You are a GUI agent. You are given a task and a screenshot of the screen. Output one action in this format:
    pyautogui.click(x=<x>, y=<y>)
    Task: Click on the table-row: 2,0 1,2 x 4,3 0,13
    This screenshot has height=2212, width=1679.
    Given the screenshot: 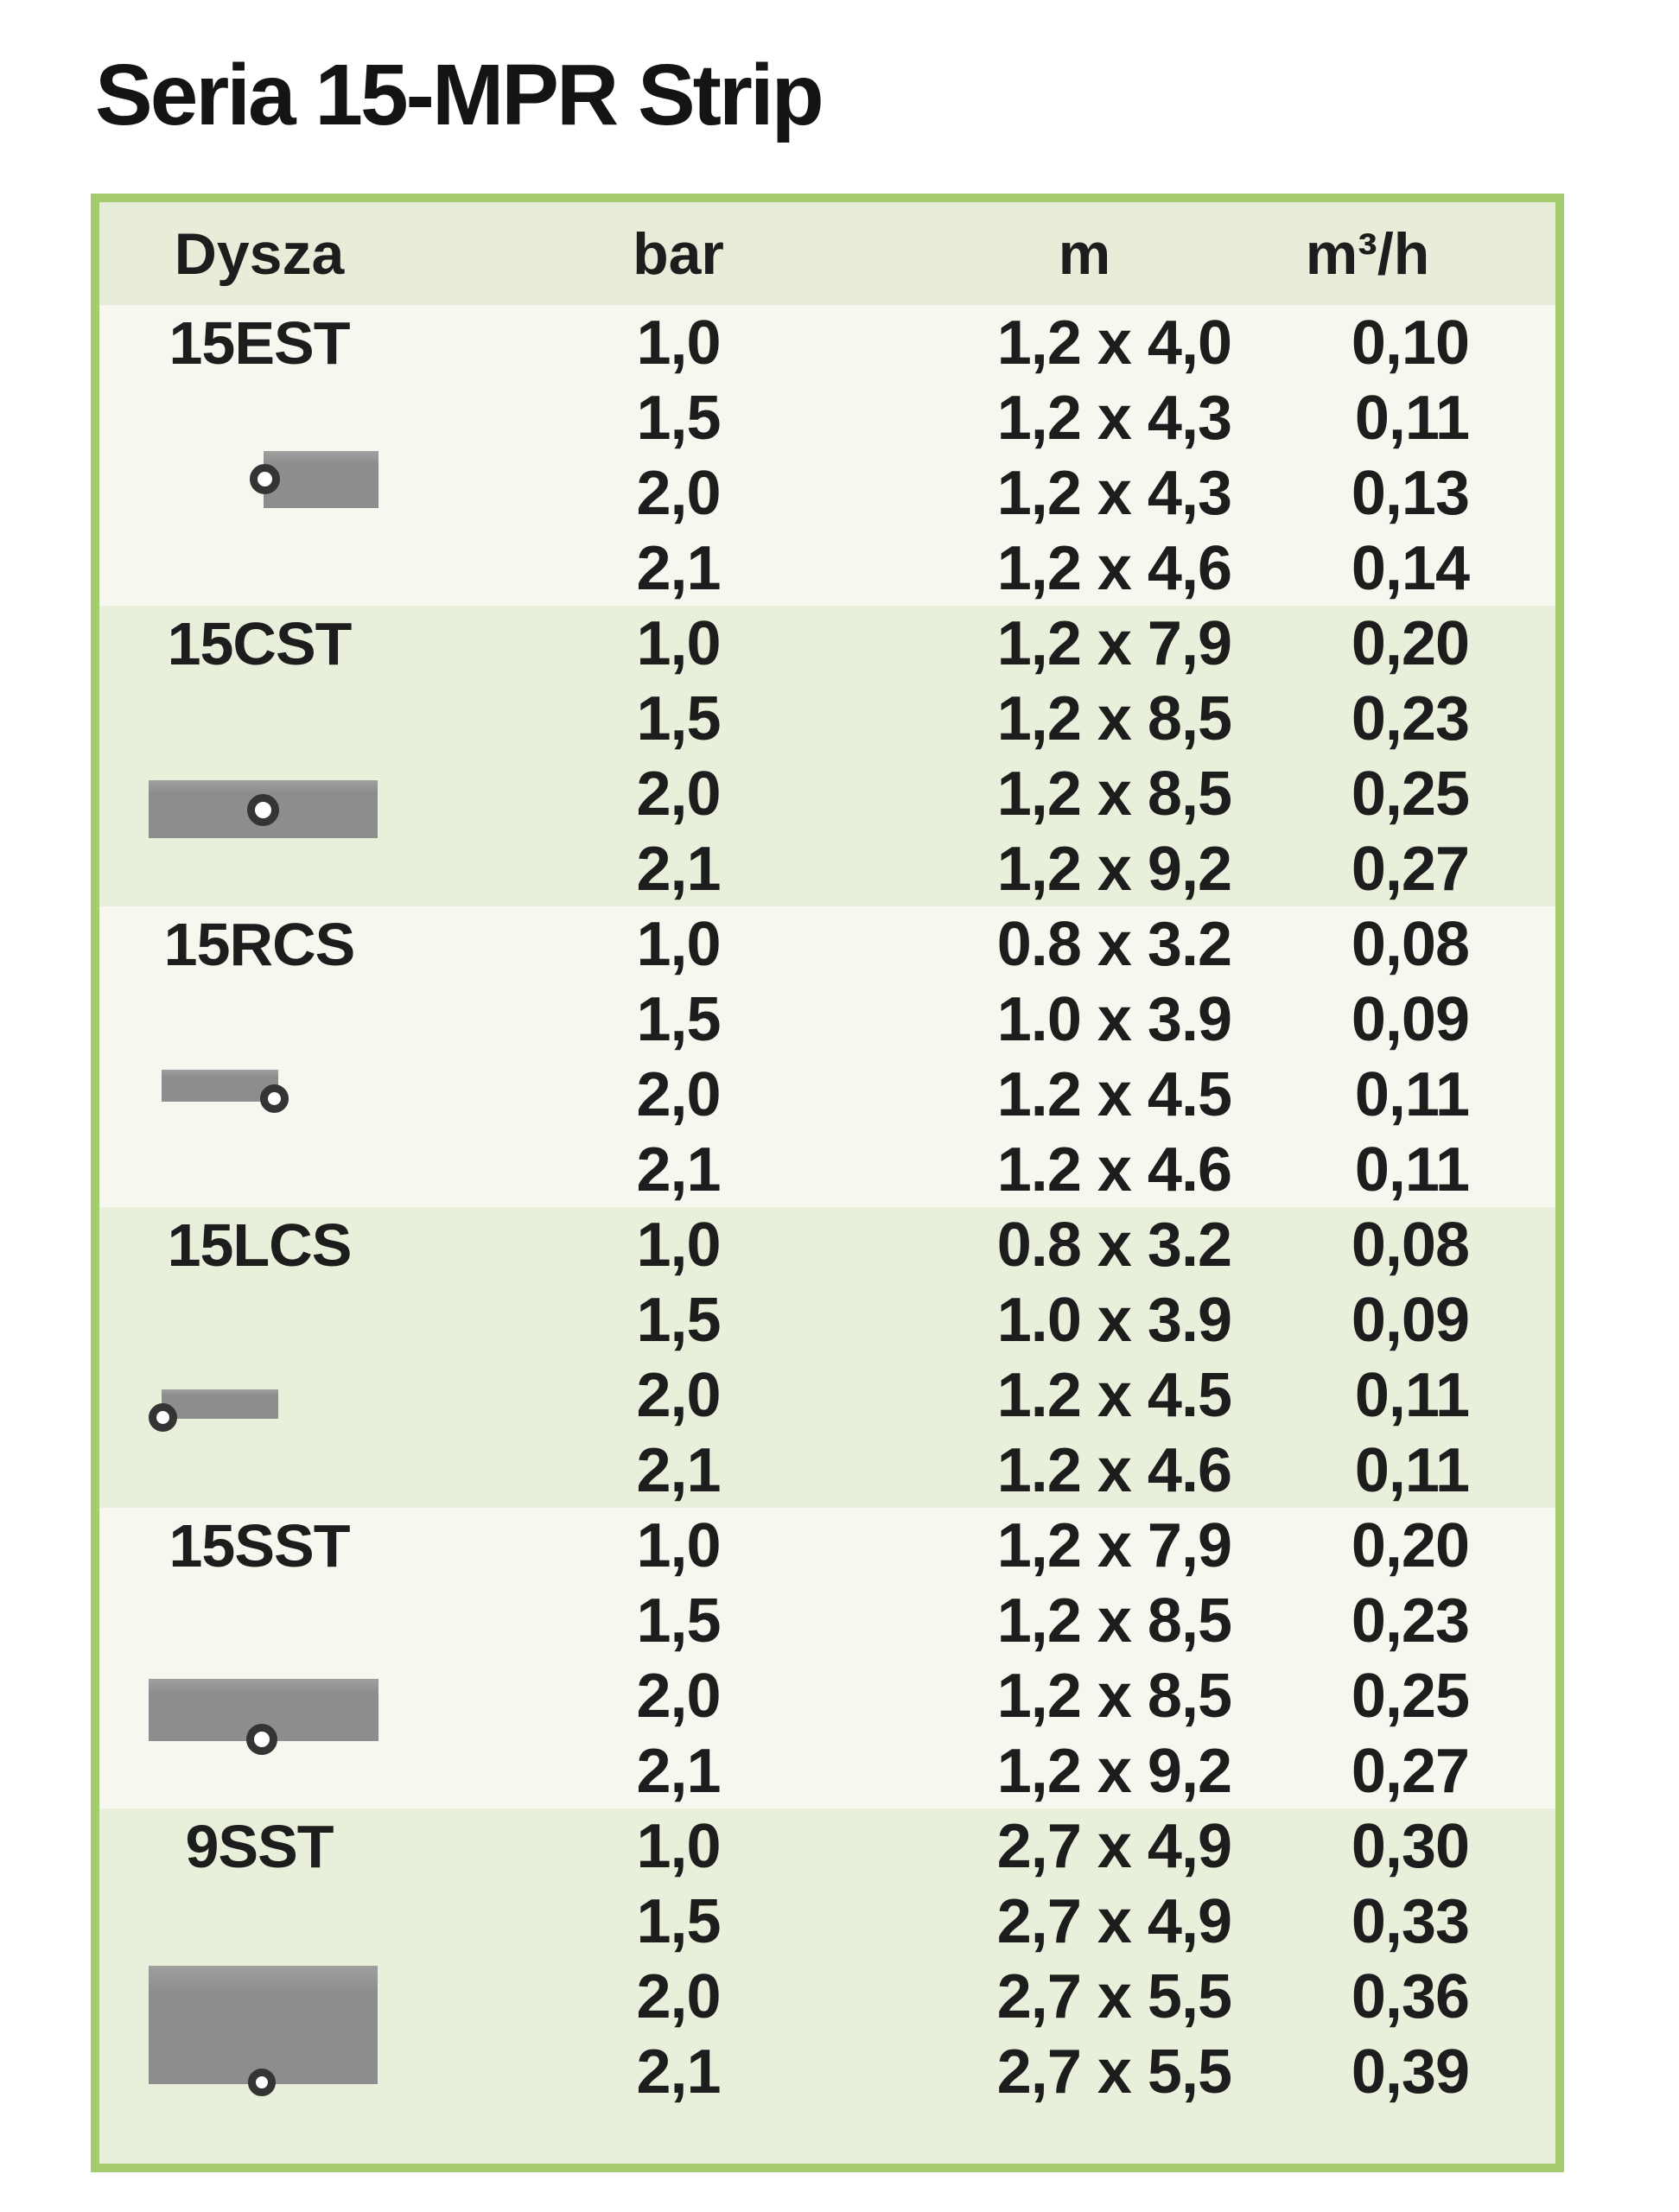 What is the action you would take?
    pyautogui.click(x=827, y=493)
    